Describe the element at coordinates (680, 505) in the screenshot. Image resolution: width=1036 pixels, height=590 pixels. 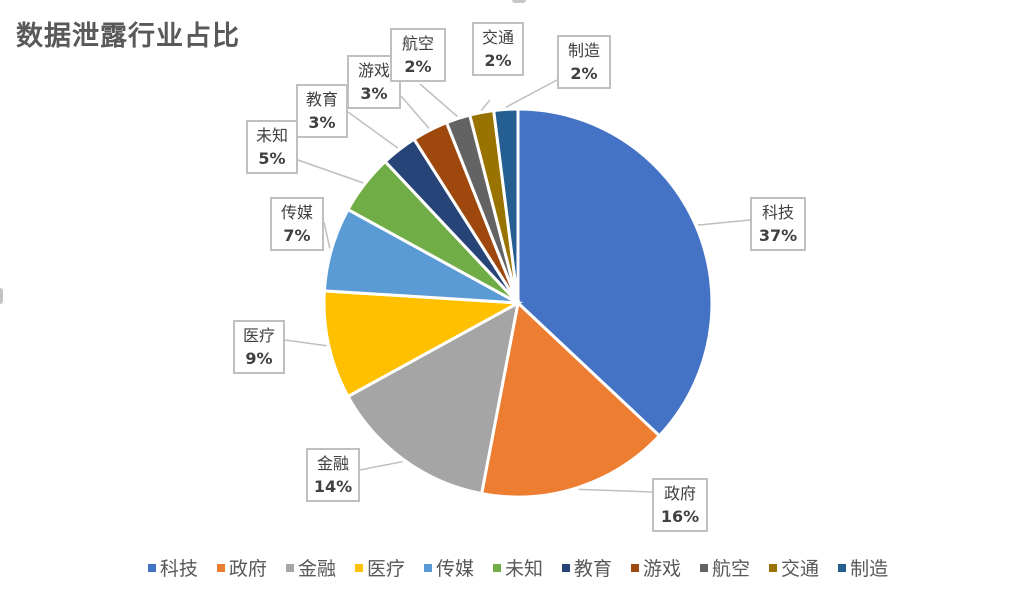
I see `data-label-government: 政府 16%` at that location.